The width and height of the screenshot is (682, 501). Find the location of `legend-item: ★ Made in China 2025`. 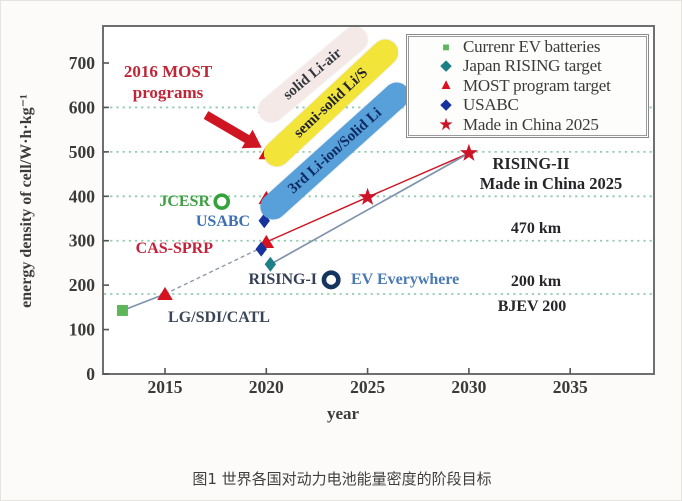

legend-item: ★ Made in China 2025 is located at coordinates (527, 125).